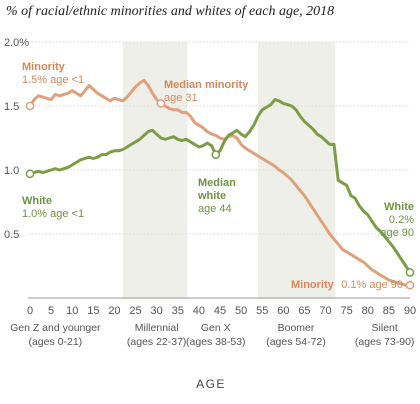 The width and height of the screenshot is (420, 404). What do you see at coordinates (16, 139) in the screenshot?
I see `y-axis-ticks: 0.5 1.0 1.5 2.0%` at bounding box center [16, 139].